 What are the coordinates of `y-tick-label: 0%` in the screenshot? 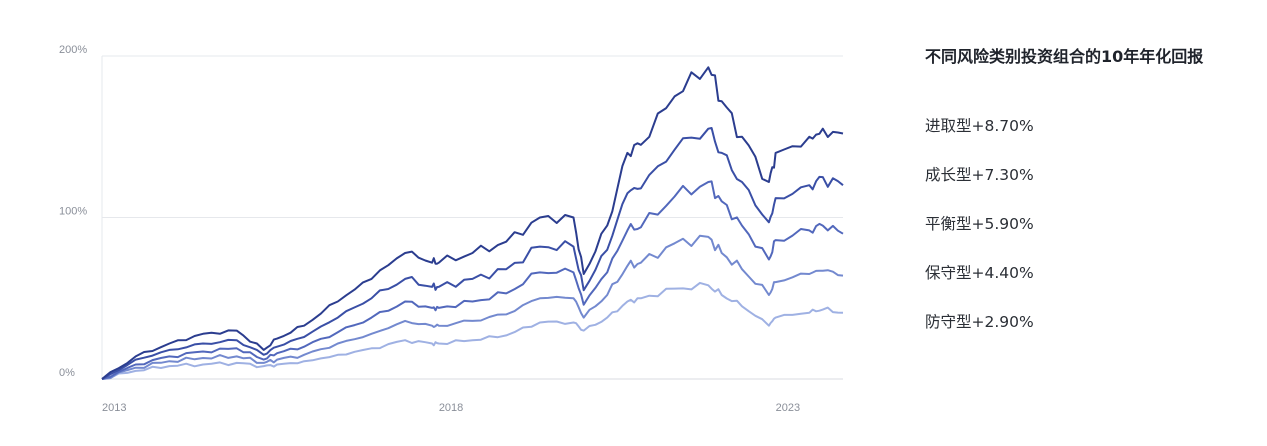 It's located at (67, 373).